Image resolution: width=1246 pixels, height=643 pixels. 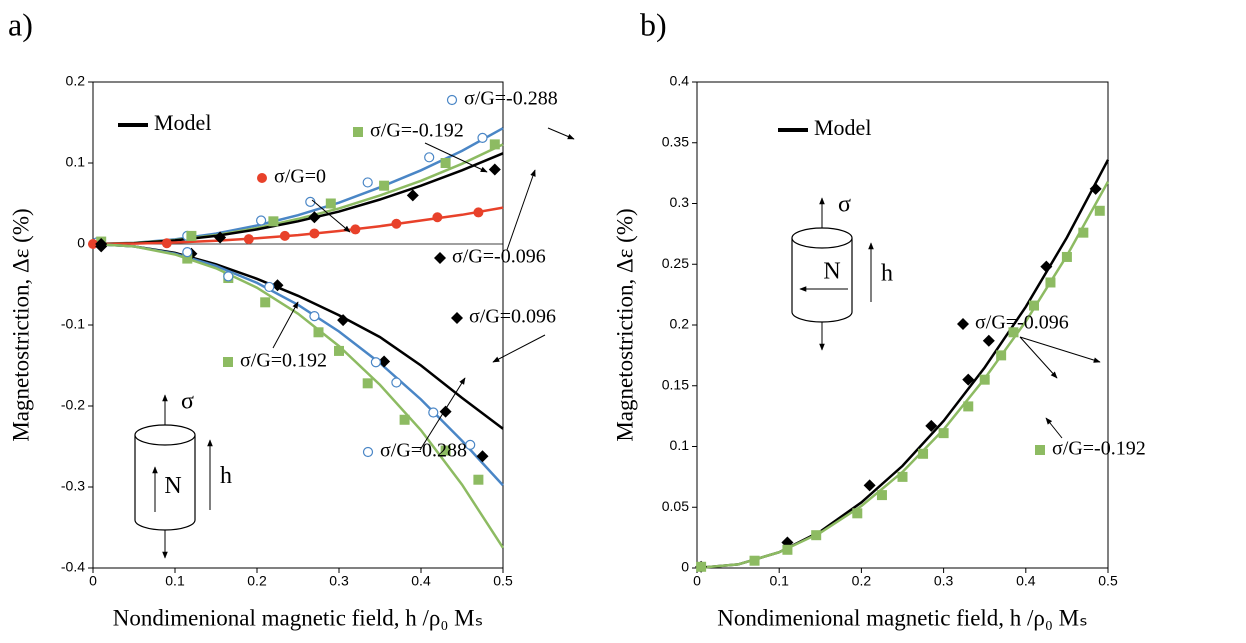 What do you see at coordinates (165, 435) in the screenshot?
I see `inset-cylinder-top` at bounding box center [165, 435].